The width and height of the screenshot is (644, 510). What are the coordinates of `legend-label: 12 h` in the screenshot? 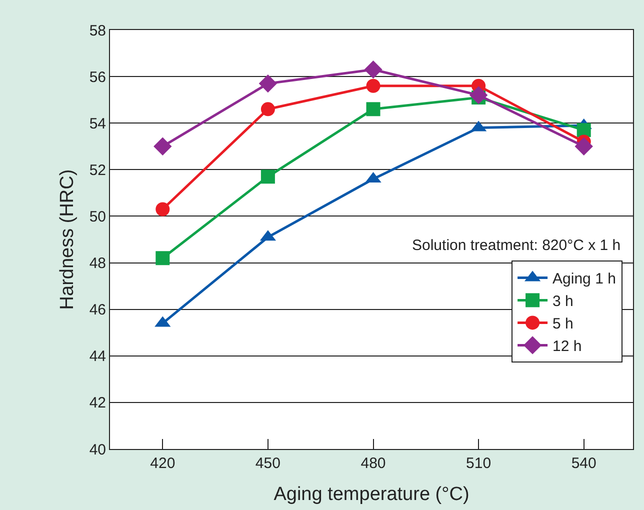 It's located at (567, 347).